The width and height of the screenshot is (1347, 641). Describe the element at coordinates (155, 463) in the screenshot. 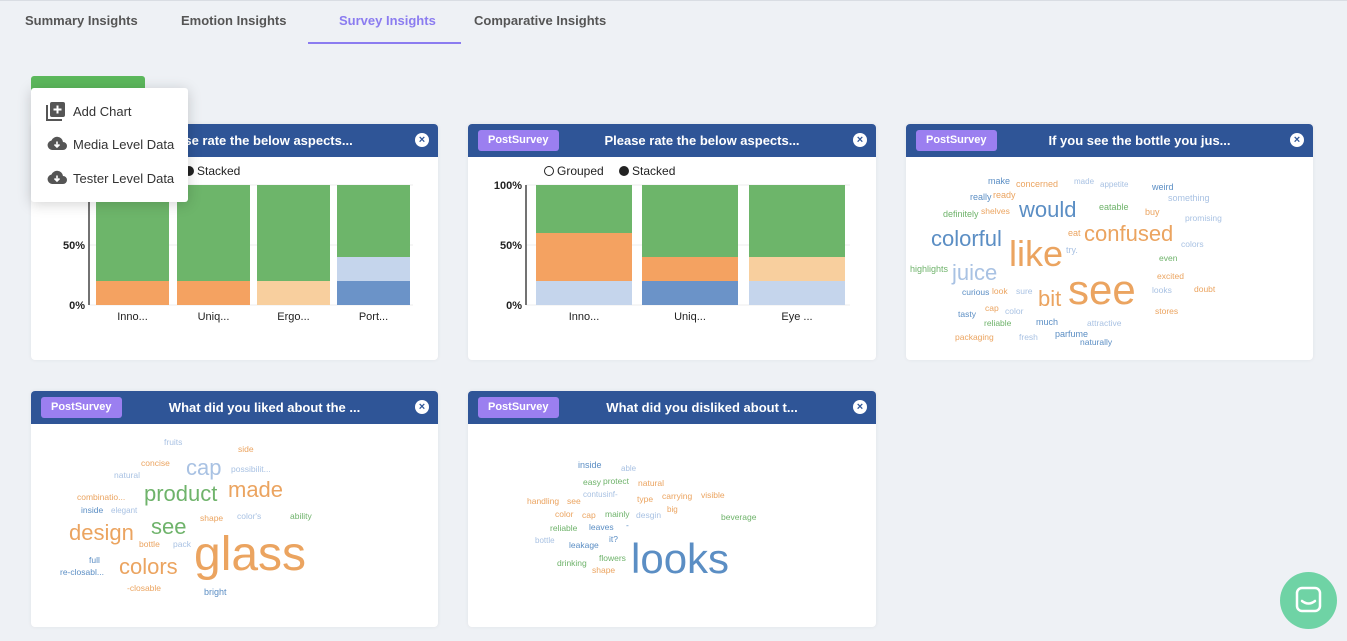

I see `word-cloud-word: concise` at that location.